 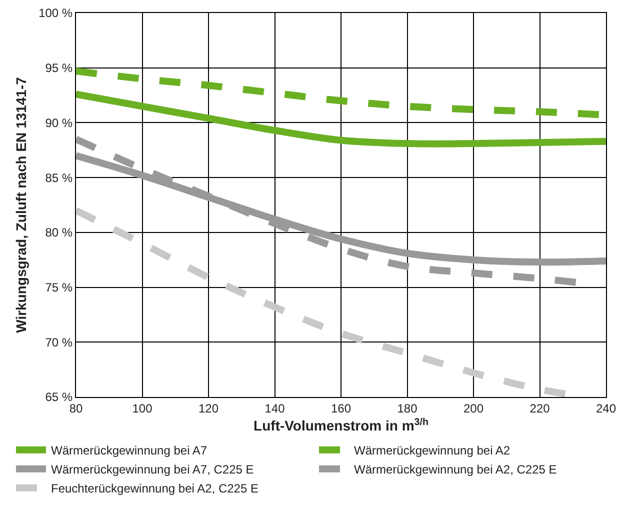 I want to click on y-tick-label: 90 %, so click(x=59, y=123).